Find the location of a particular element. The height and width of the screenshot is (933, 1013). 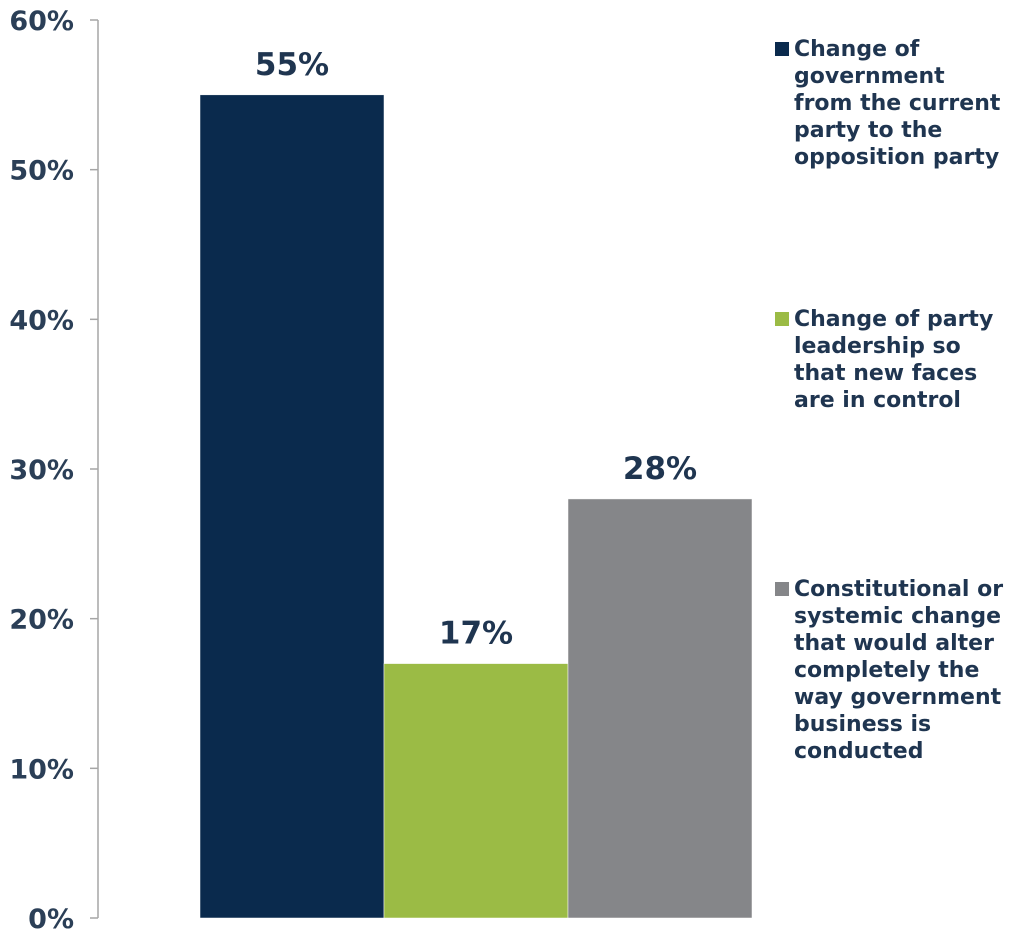

data-label-1: 17% is located at coordinates (476, 634).